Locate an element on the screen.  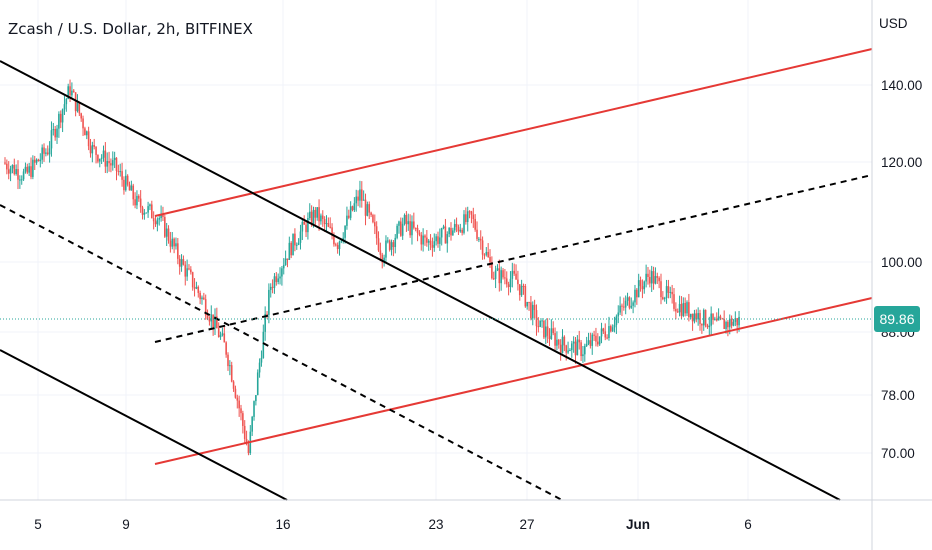
price-tick-label: 78.00 is located at coordinates (898, 395).